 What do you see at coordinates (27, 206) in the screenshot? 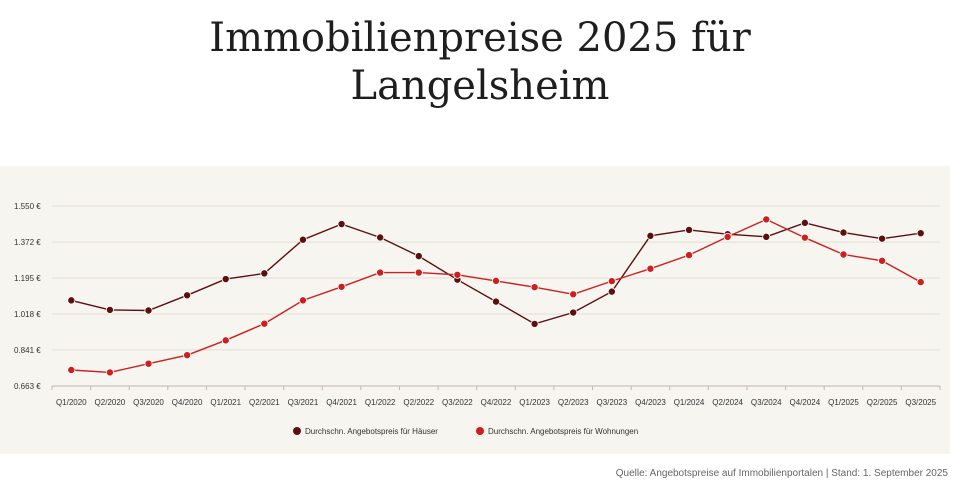
I see `y-tick-label: 1.550 €` at bounding box center [27, 206].